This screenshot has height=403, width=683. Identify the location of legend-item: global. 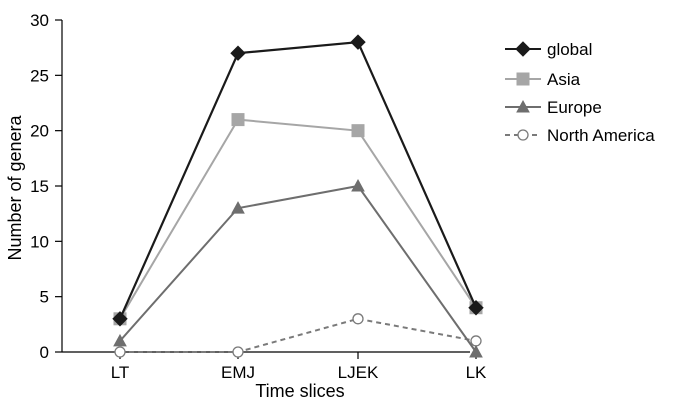
(548, 49).